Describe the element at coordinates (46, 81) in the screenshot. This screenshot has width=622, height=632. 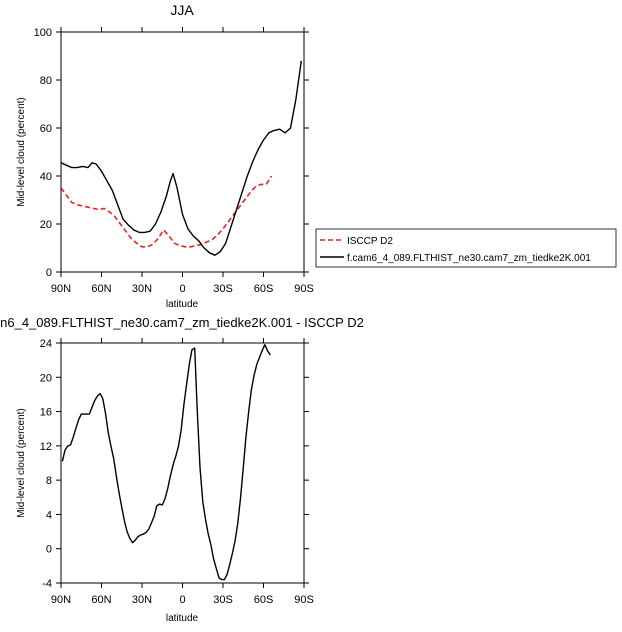
I see `top-y-tick-label: 80` at that location.